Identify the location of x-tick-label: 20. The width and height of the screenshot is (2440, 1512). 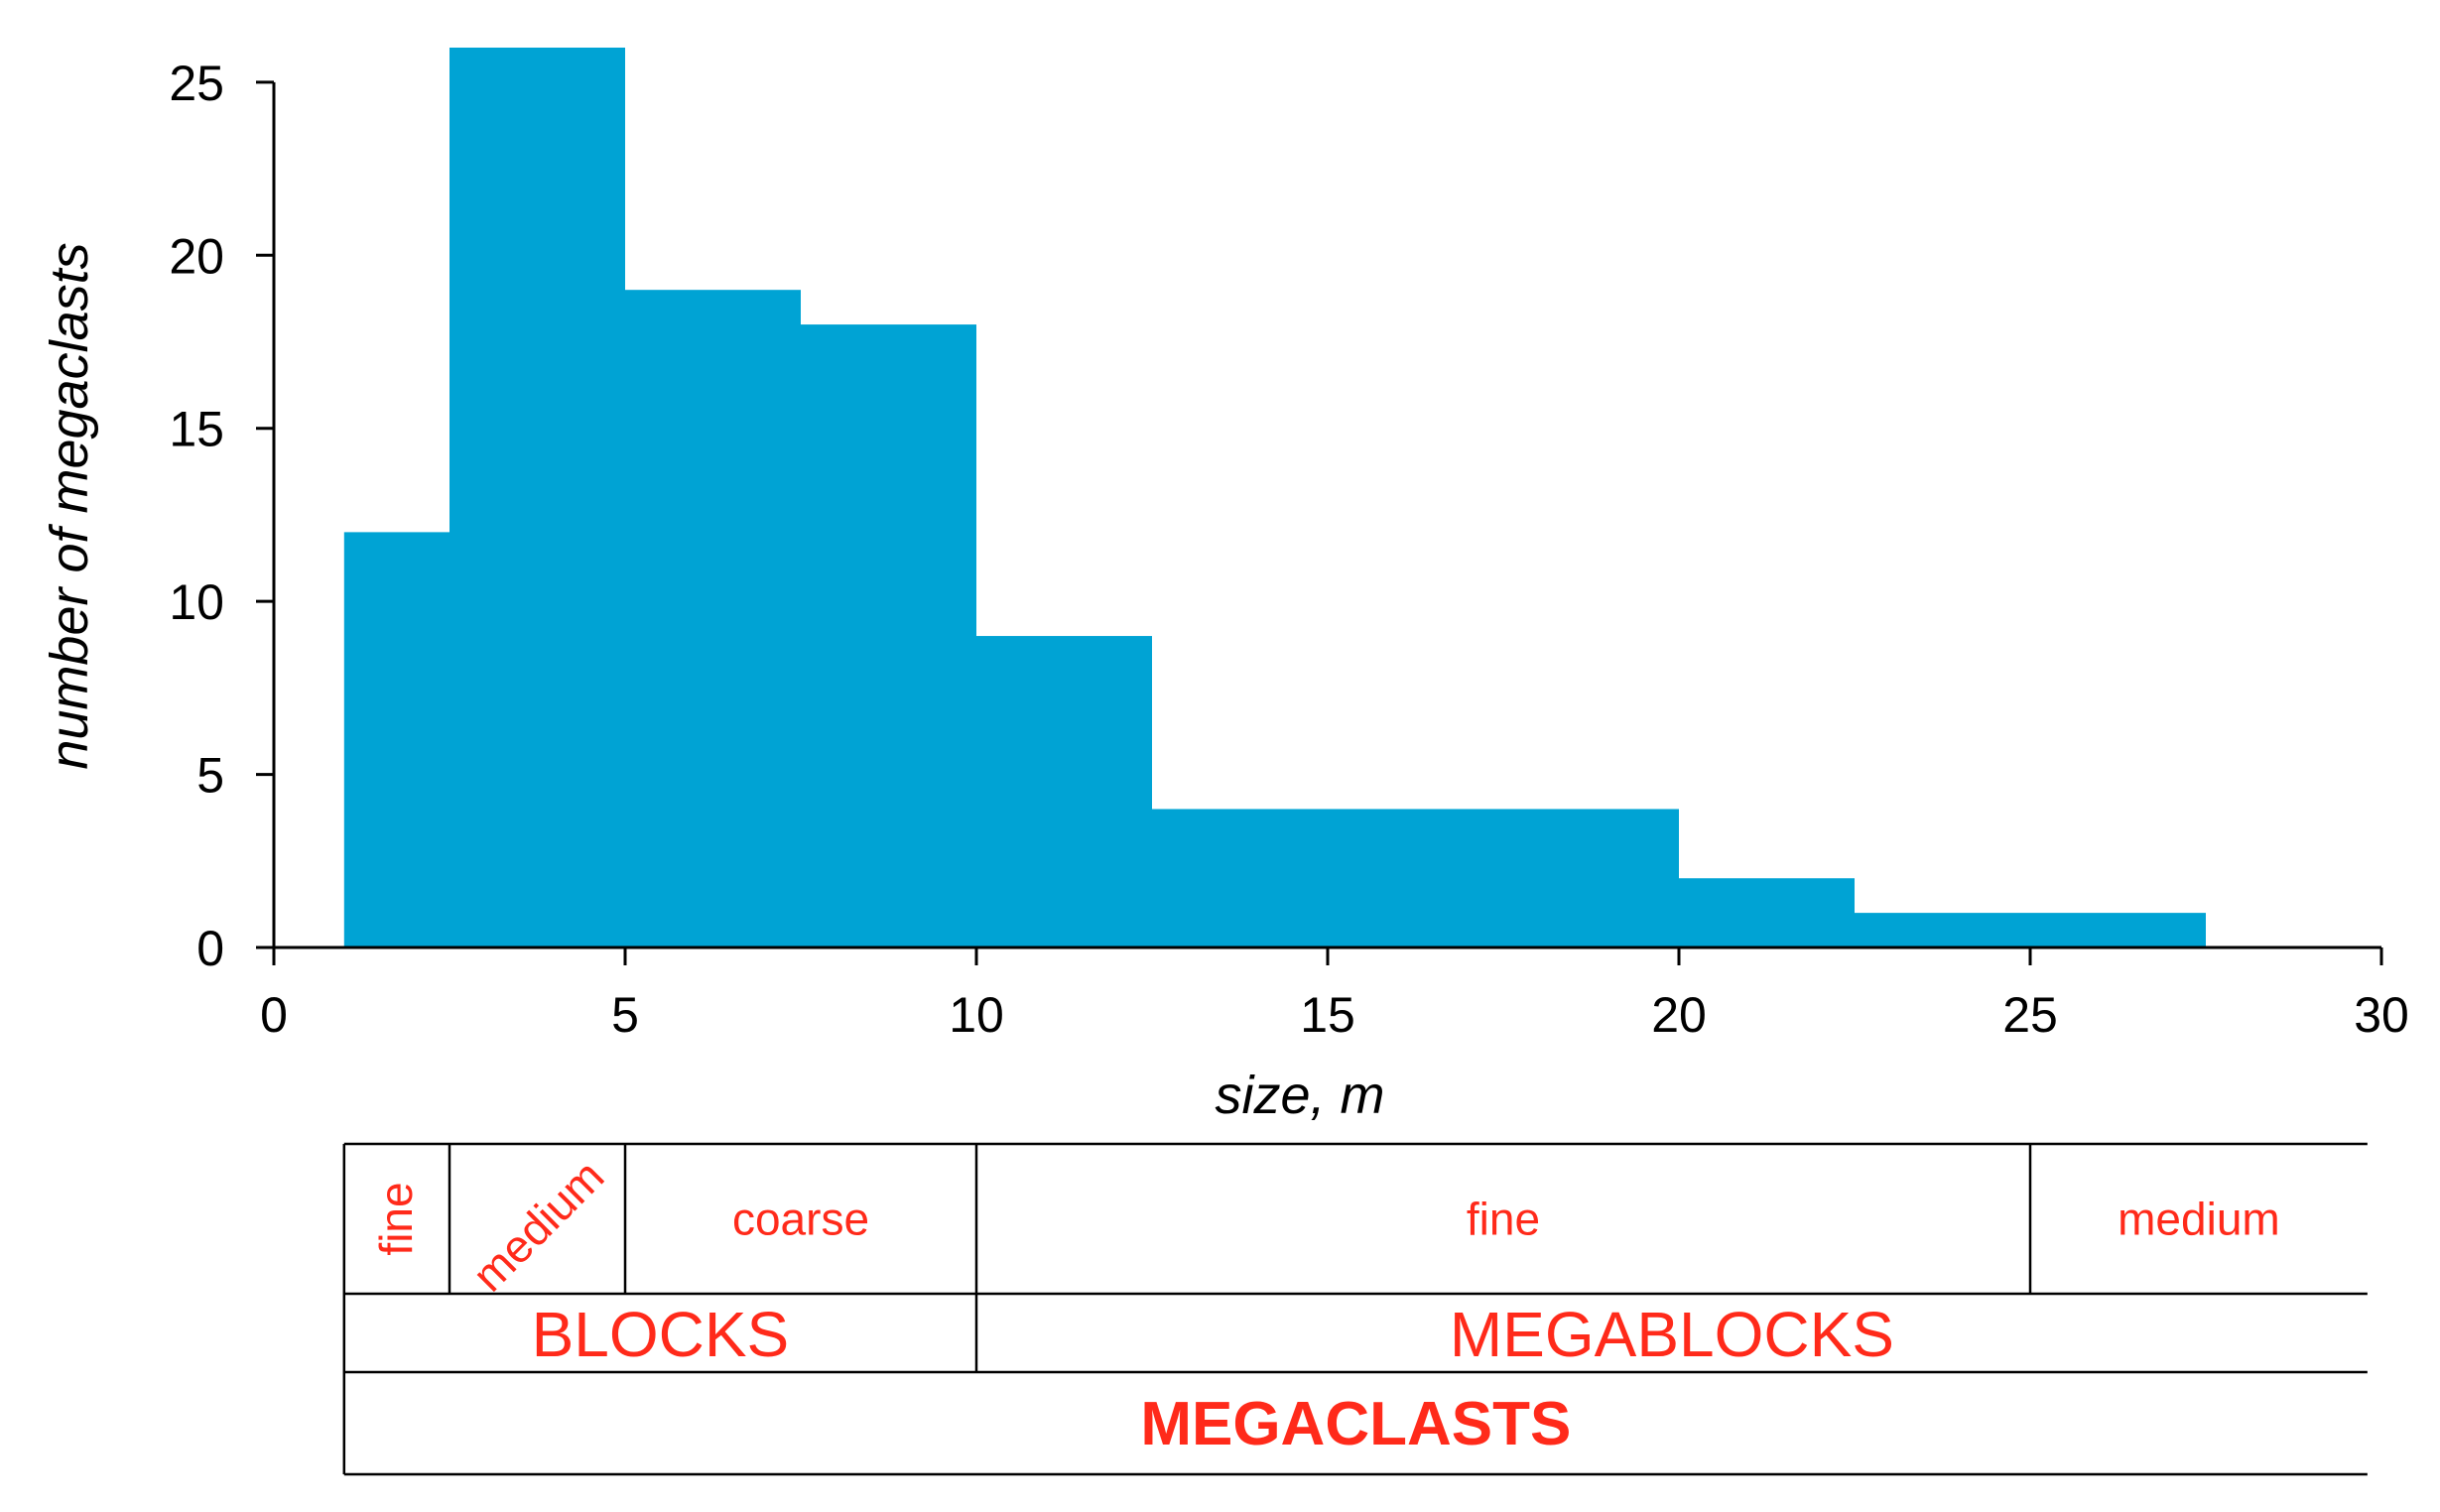
(1679, 1015).